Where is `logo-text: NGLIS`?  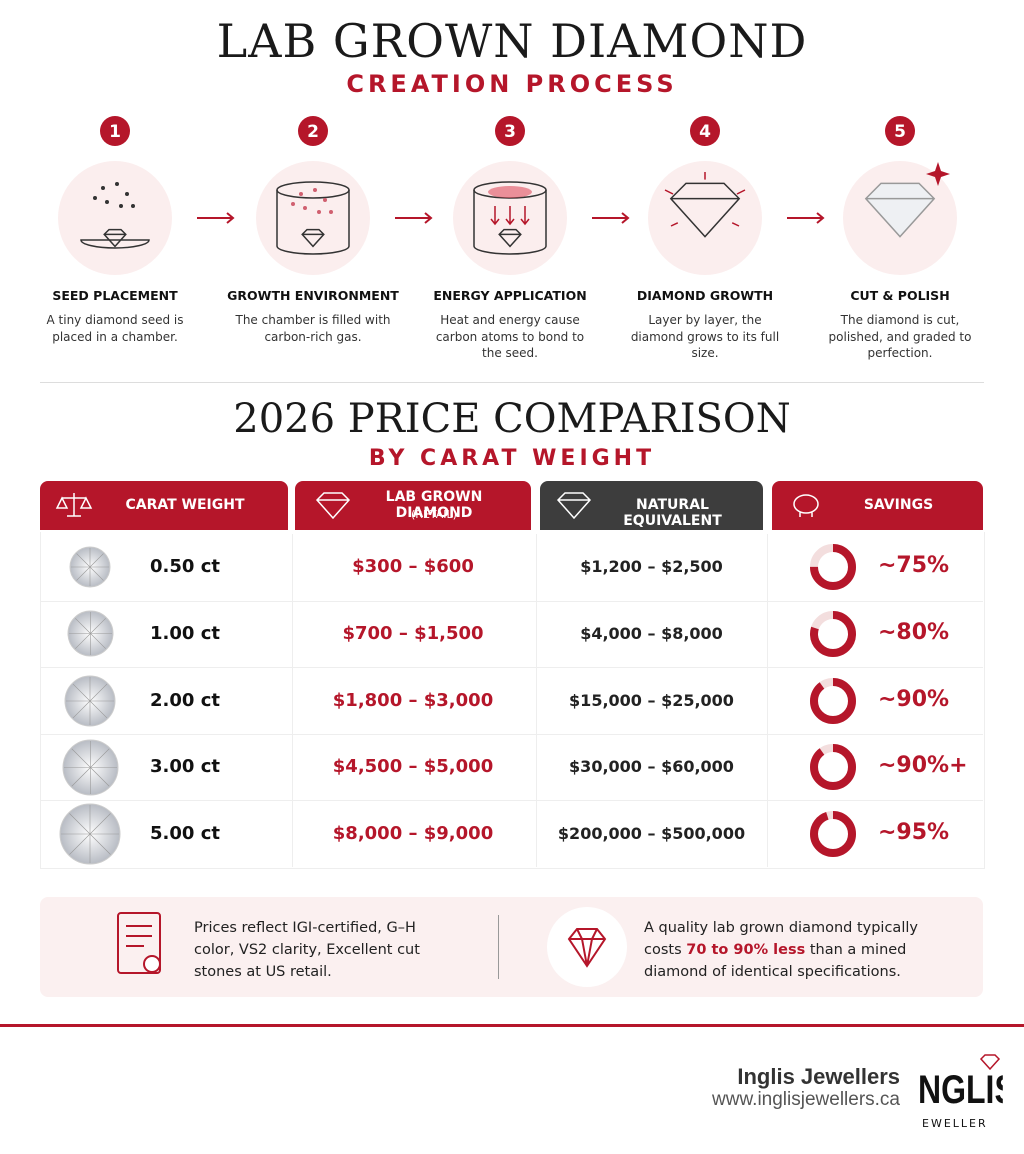 logo-text: NGLIS is located at coordinates (960, 1090).